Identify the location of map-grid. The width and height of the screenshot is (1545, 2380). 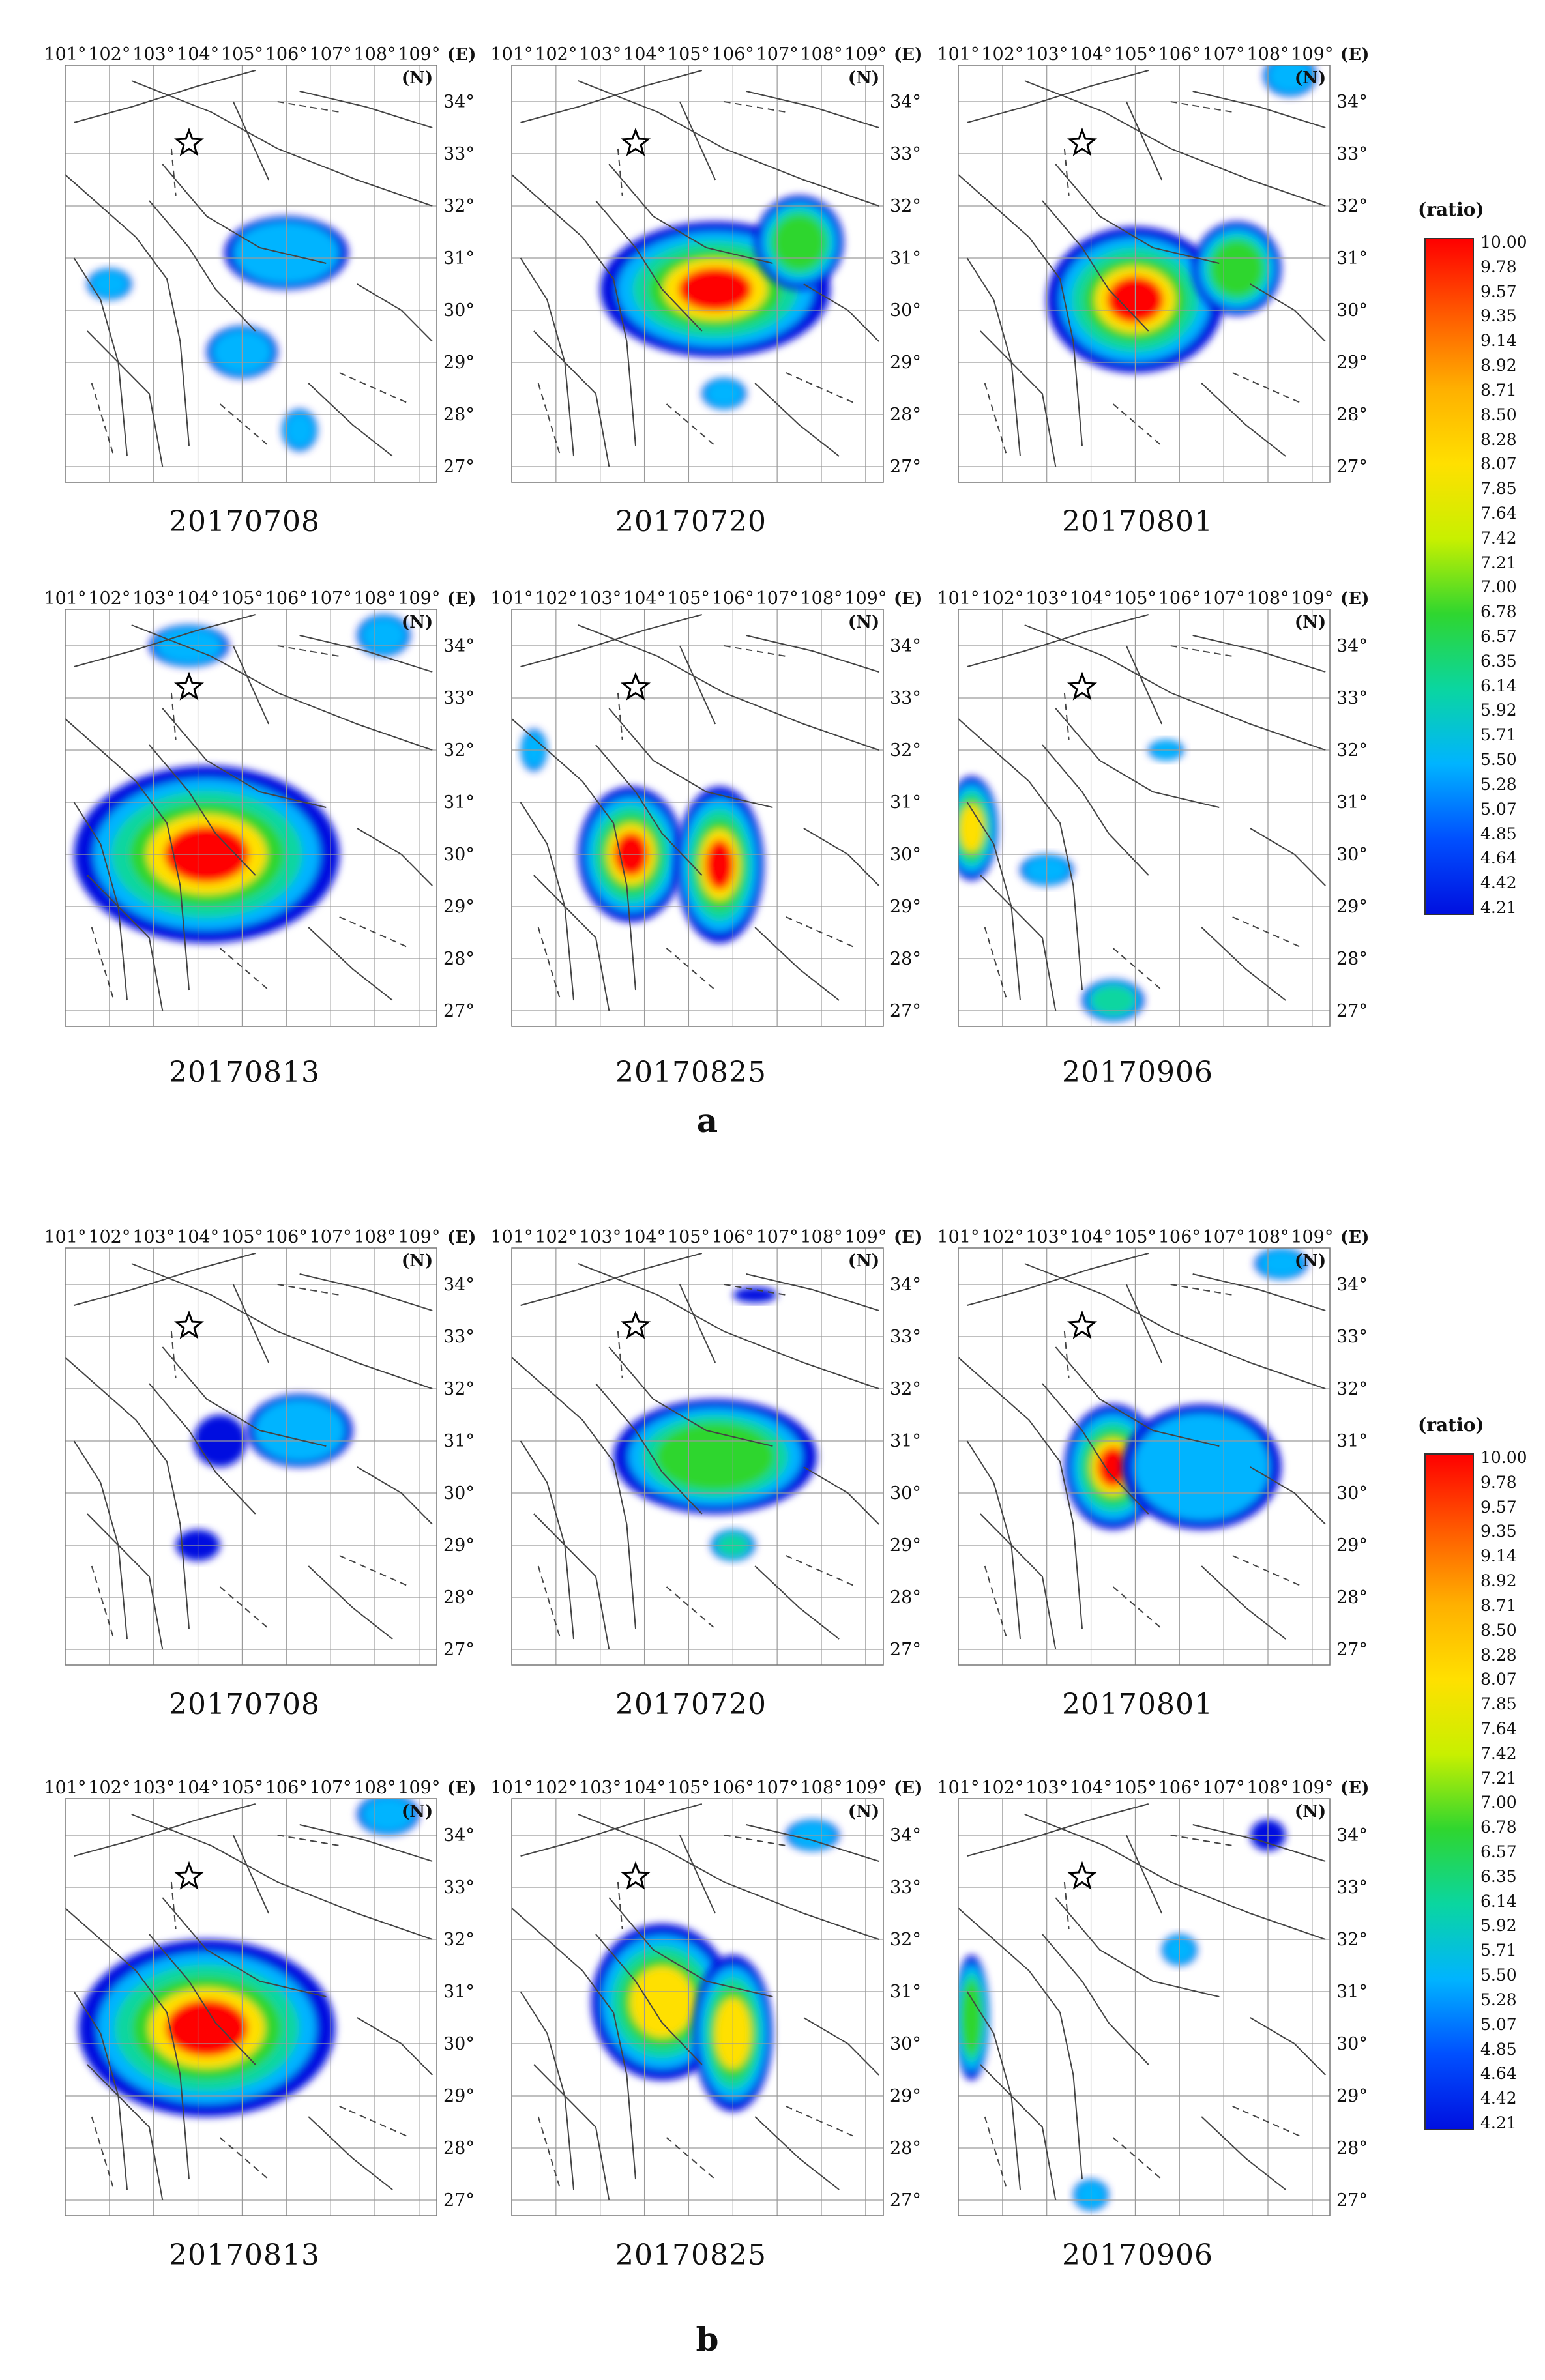
(251, 1457).